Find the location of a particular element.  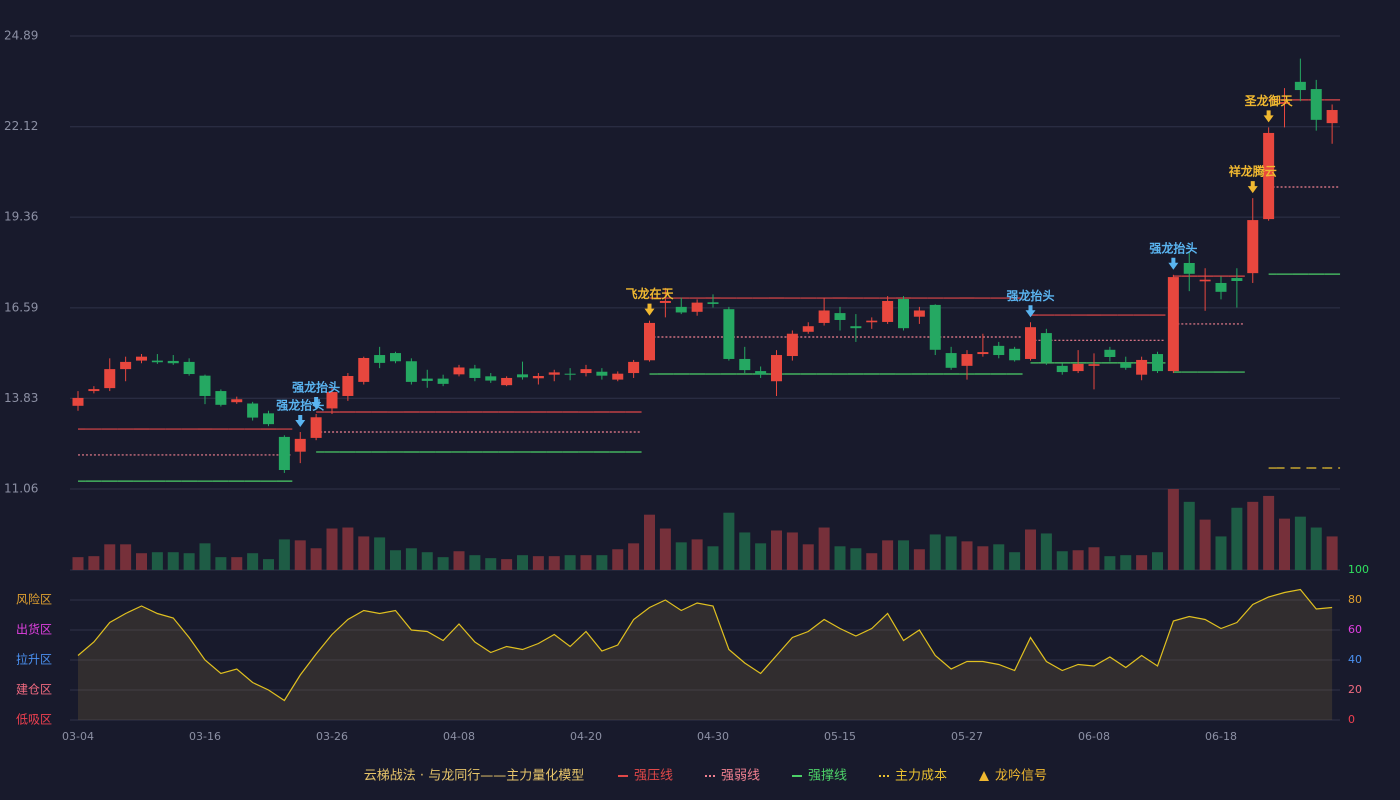

signal-label: 强龙抬头 is located at coordinates (300, 405).